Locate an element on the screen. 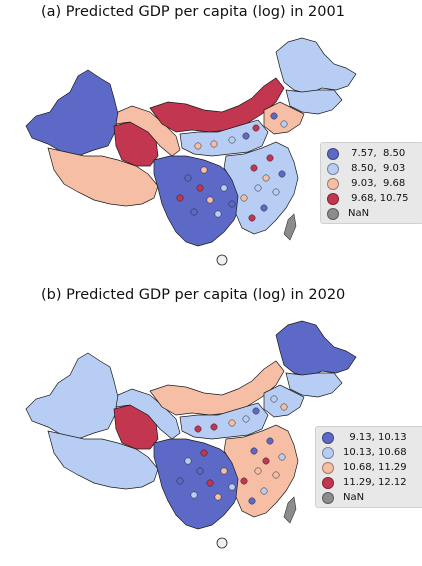 This screenshot has width=422, height=566. legend-label: 9.13, 10.13 is located at coordinates (375, 437).